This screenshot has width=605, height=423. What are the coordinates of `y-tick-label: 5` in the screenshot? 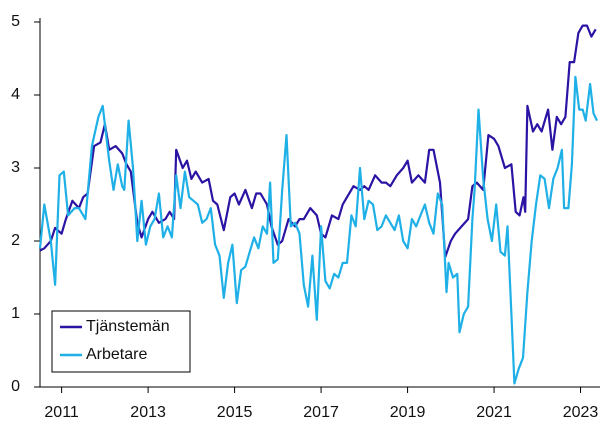 It's located at (15, 21).